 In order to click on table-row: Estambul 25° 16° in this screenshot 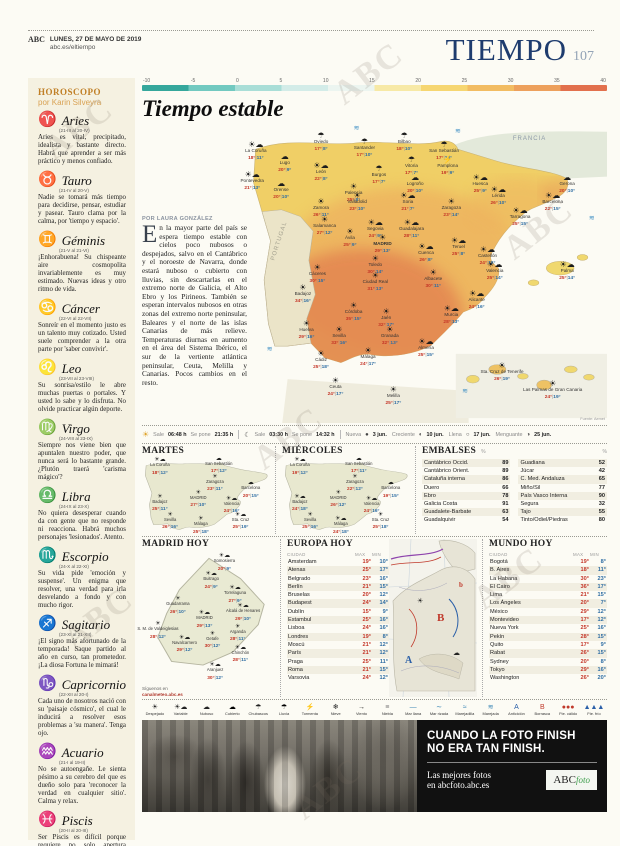, I will do `click(337, 620)`.